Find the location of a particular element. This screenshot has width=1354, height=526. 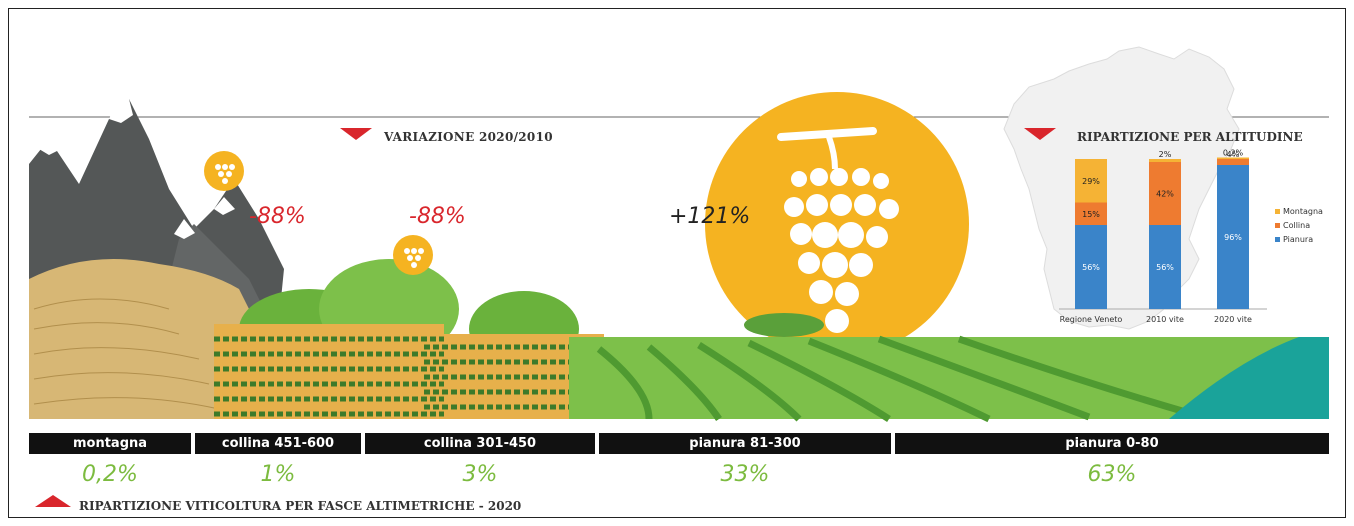

data-label-montagna-0: 29% is located at coordinates (1091, 181).